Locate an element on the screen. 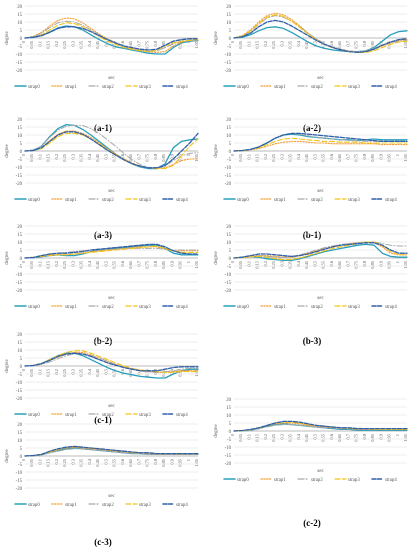 The height and width of the screenshot is (550, 420). x-tick-label: 0.5 is located at coordinates (105, 461).